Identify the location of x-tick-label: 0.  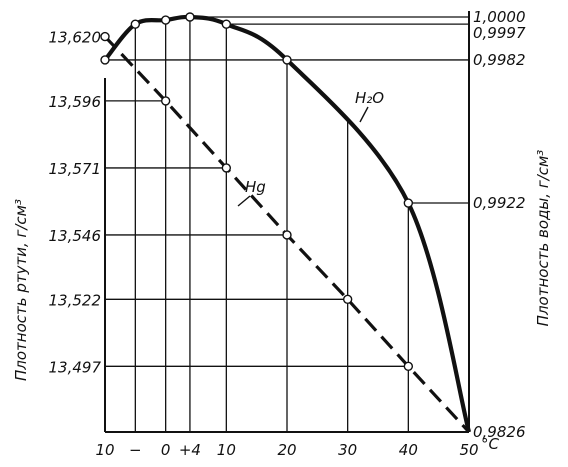
(166, 450).